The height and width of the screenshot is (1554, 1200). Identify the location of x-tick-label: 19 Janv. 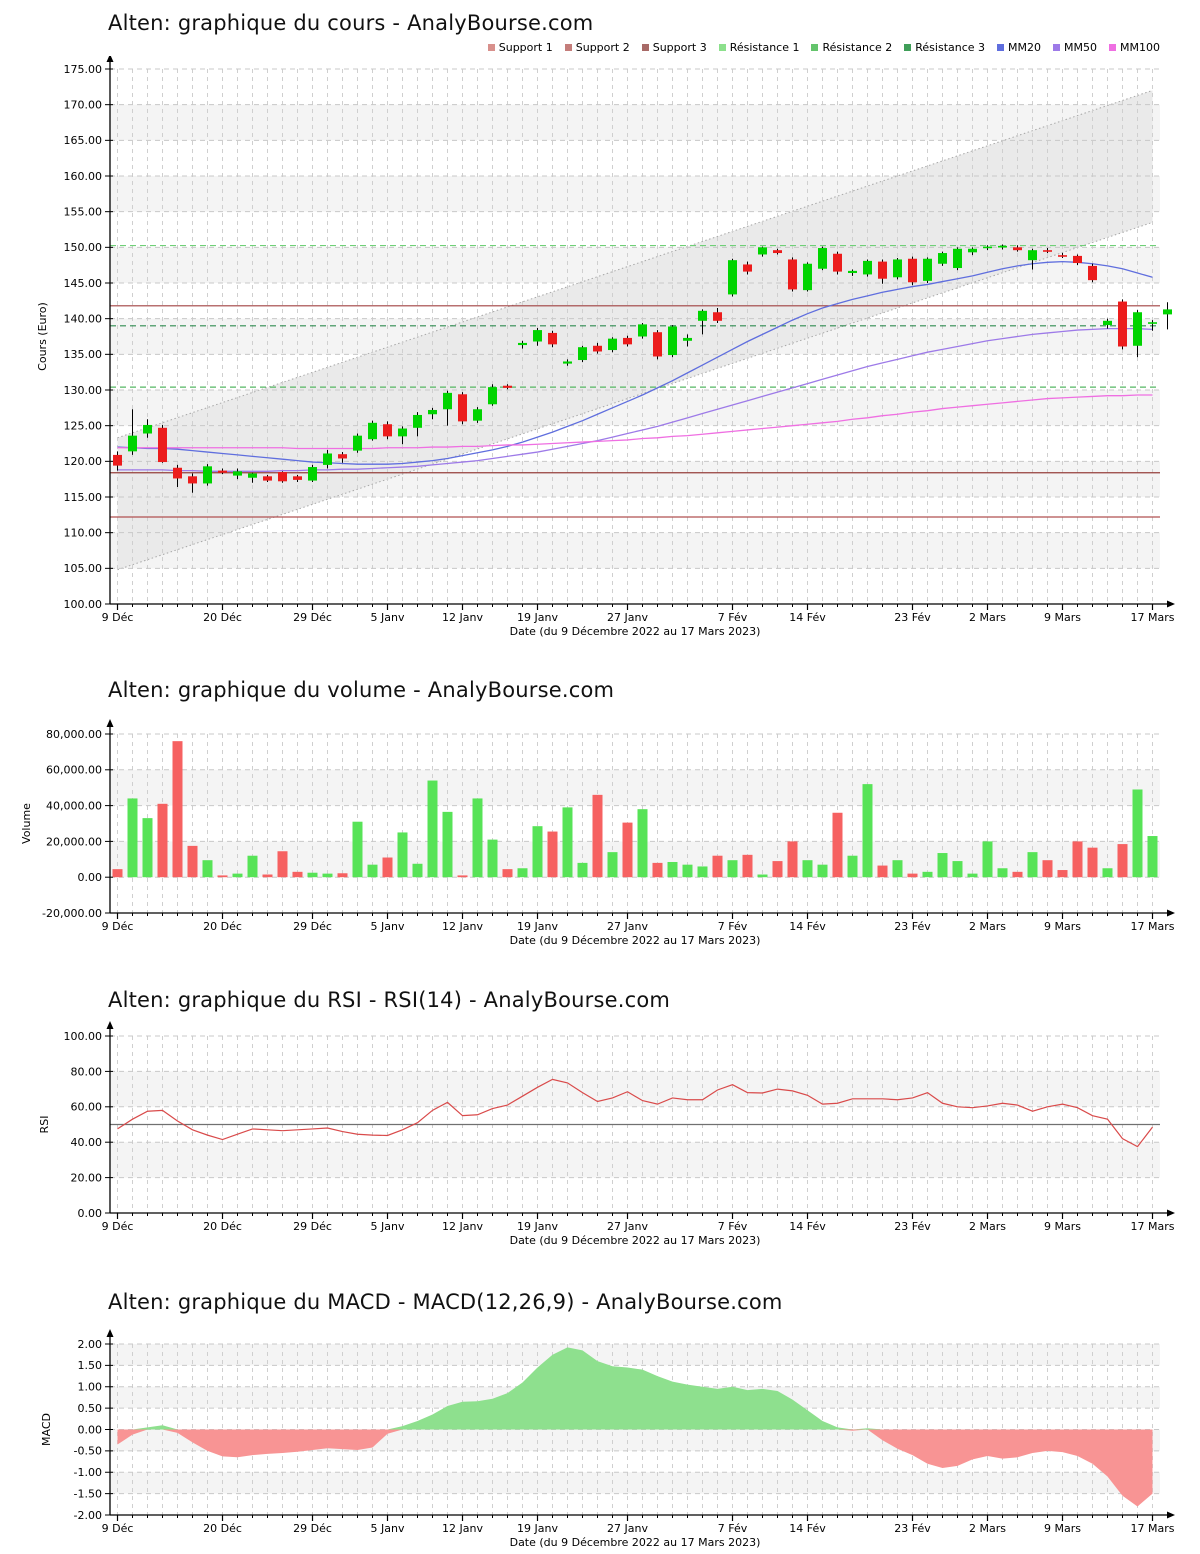
(537, 926).